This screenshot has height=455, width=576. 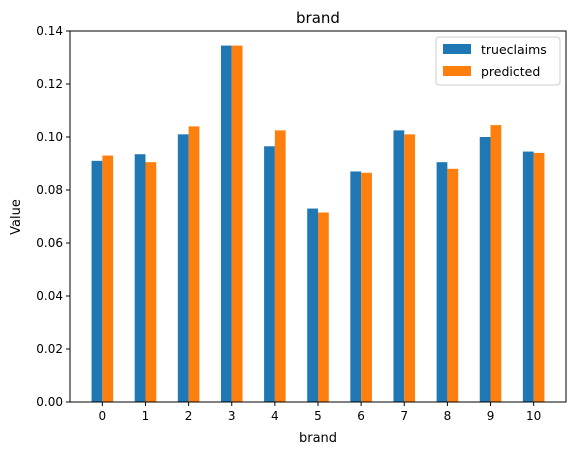 What do you see at coordinates (404, 416) in the screenshot?
I see `x-tick-label: 7` at bounding box center [404, 416].